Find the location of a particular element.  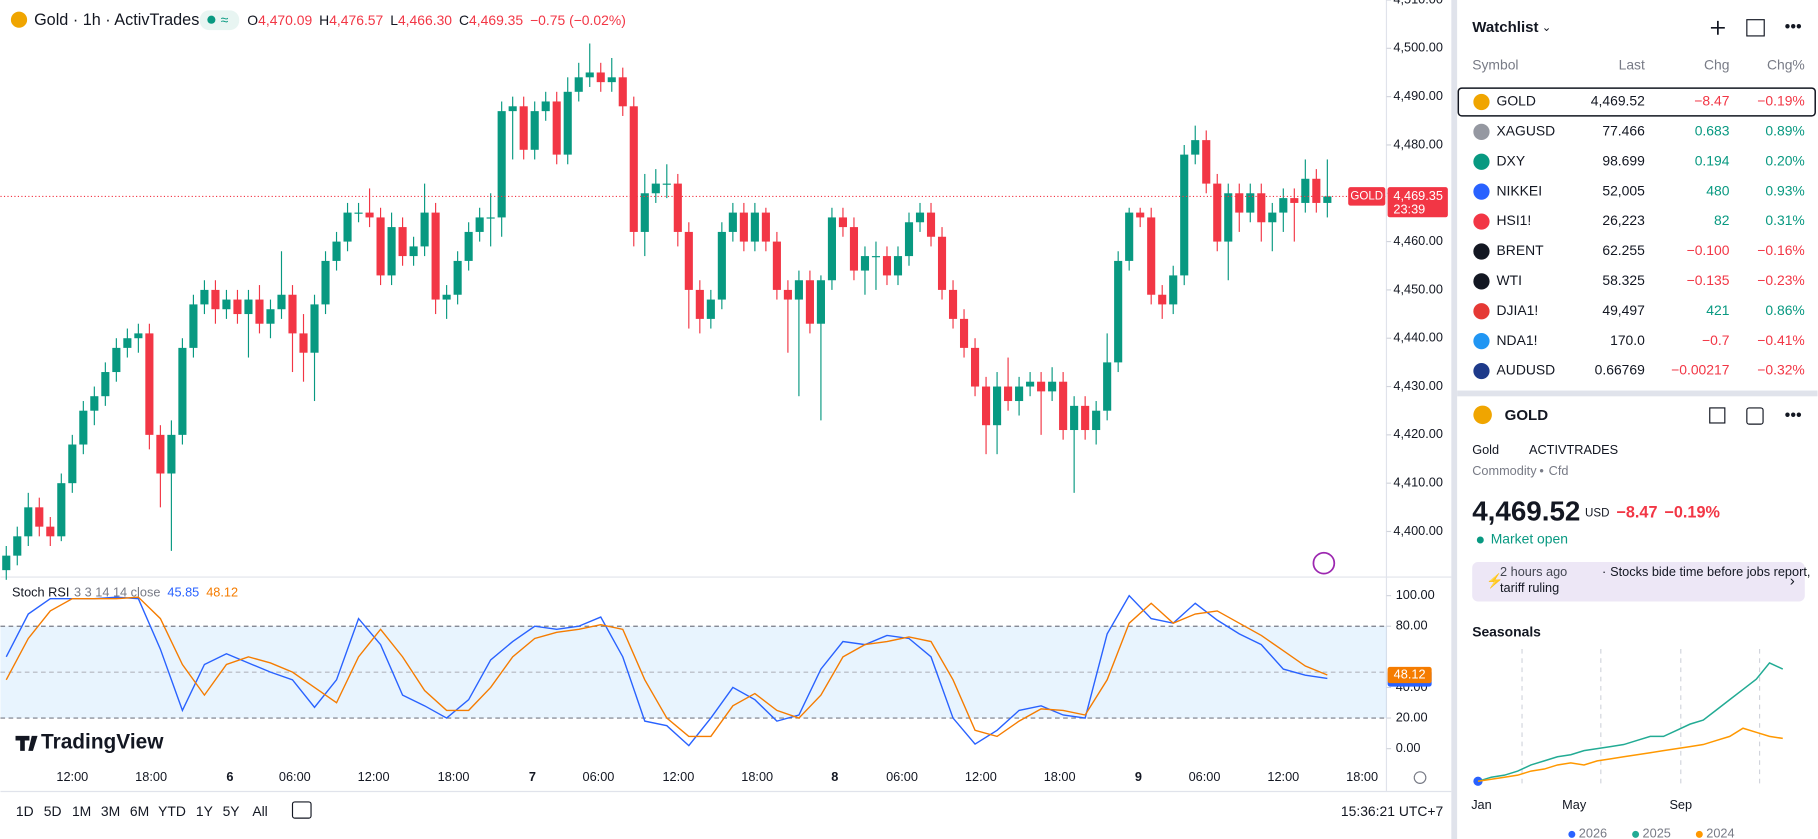

row-pct: 0.86% is located at coordinates (1784, 310).